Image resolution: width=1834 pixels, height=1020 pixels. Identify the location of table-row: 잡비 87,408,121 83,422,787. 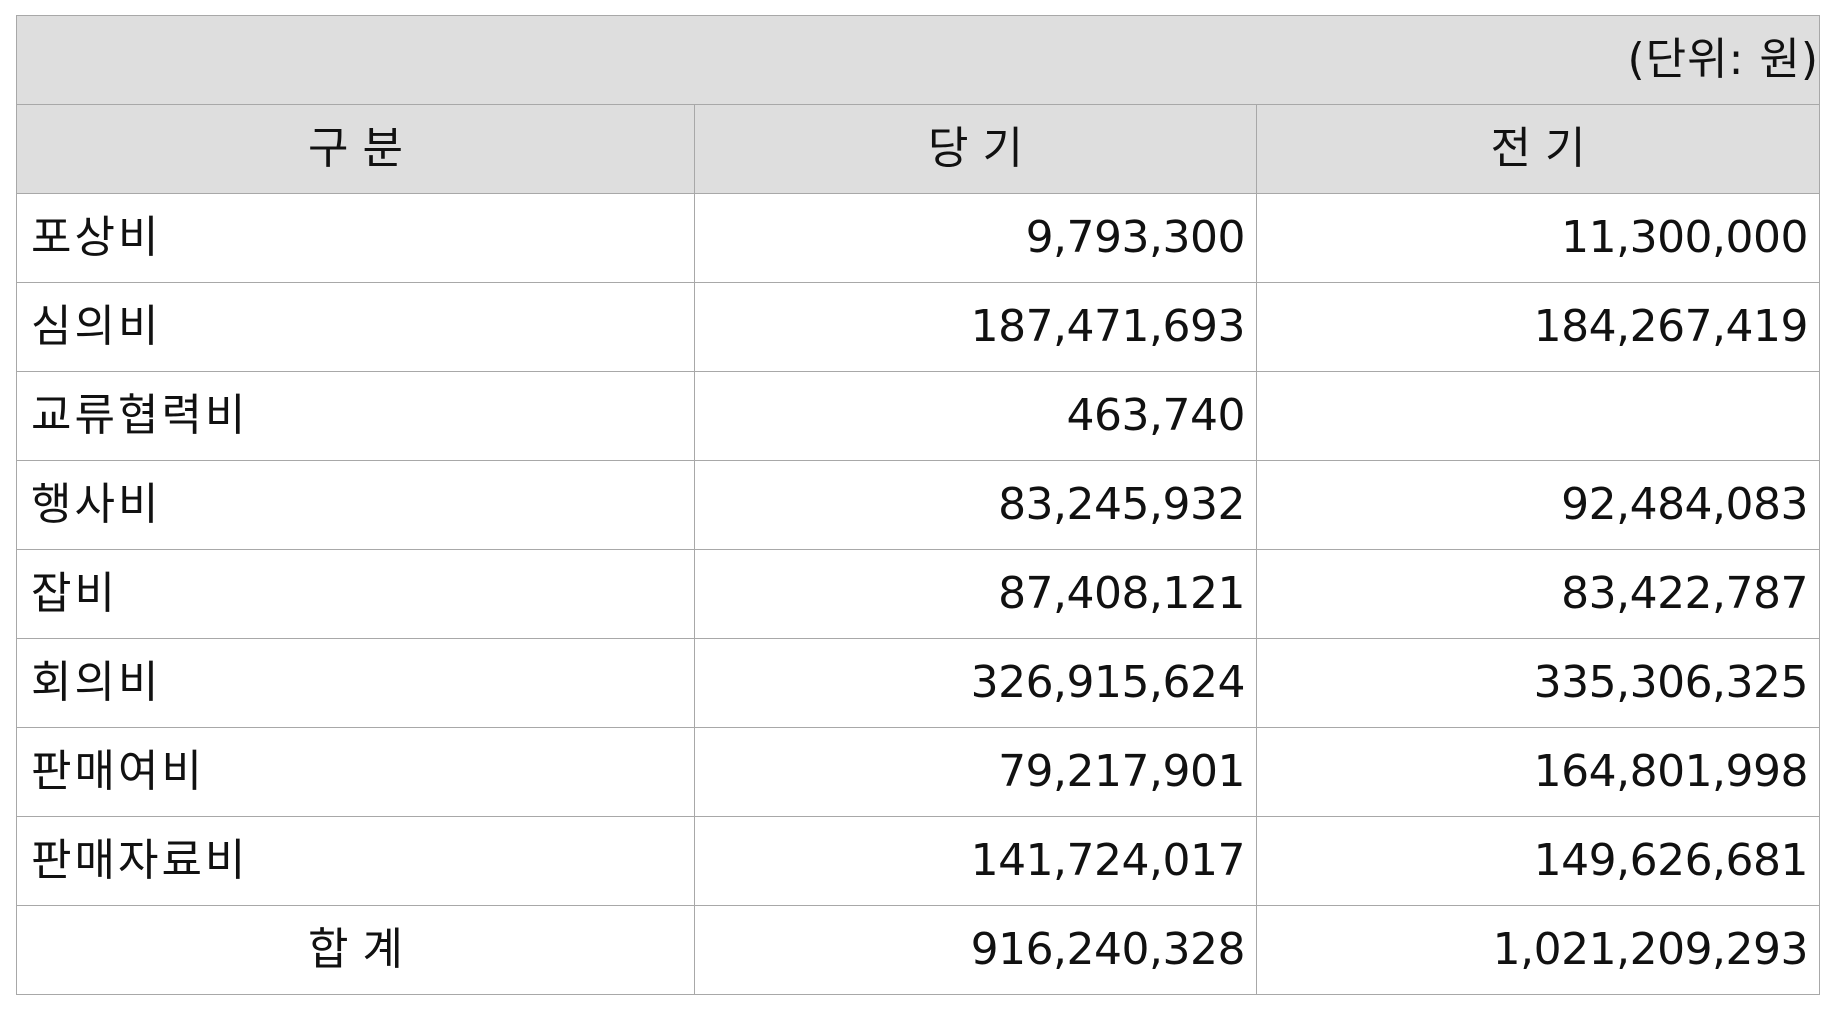
(918, 594).